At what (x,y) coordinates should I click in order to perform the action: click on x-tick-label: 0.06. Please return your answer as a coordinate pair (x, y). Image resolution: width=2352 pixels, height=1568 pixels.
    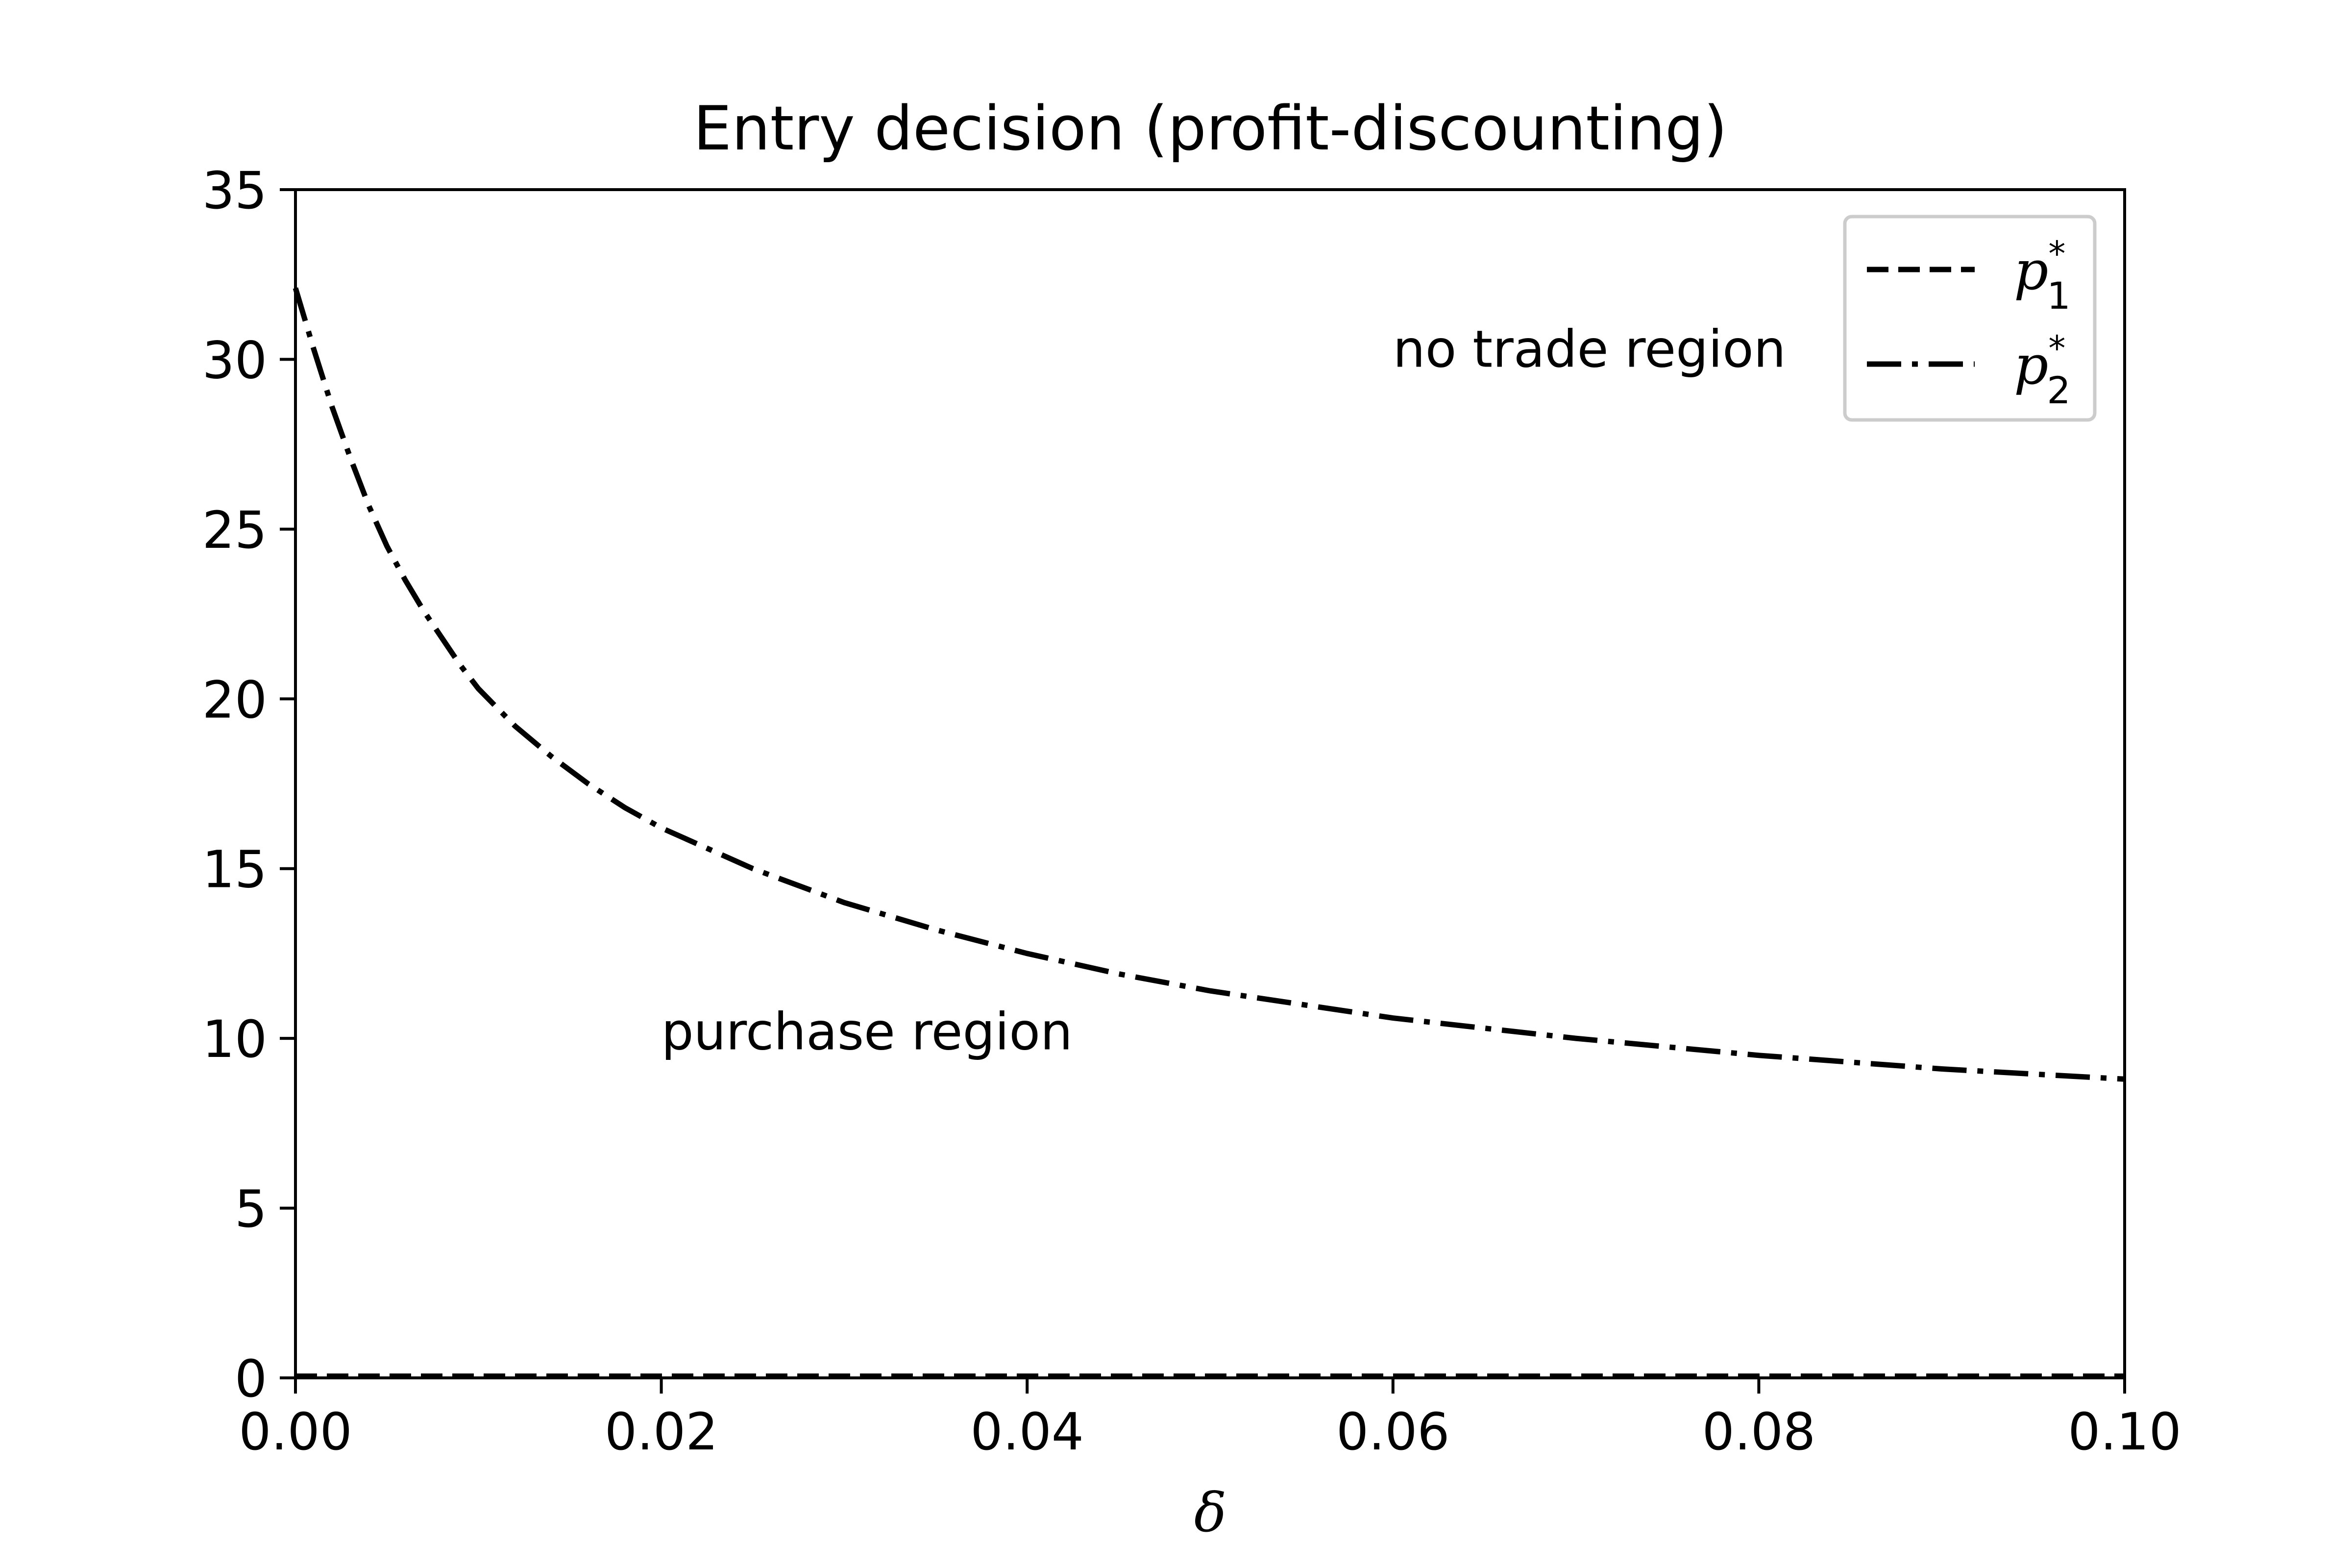
    Looking at the image, I should click on (1393, 1432).